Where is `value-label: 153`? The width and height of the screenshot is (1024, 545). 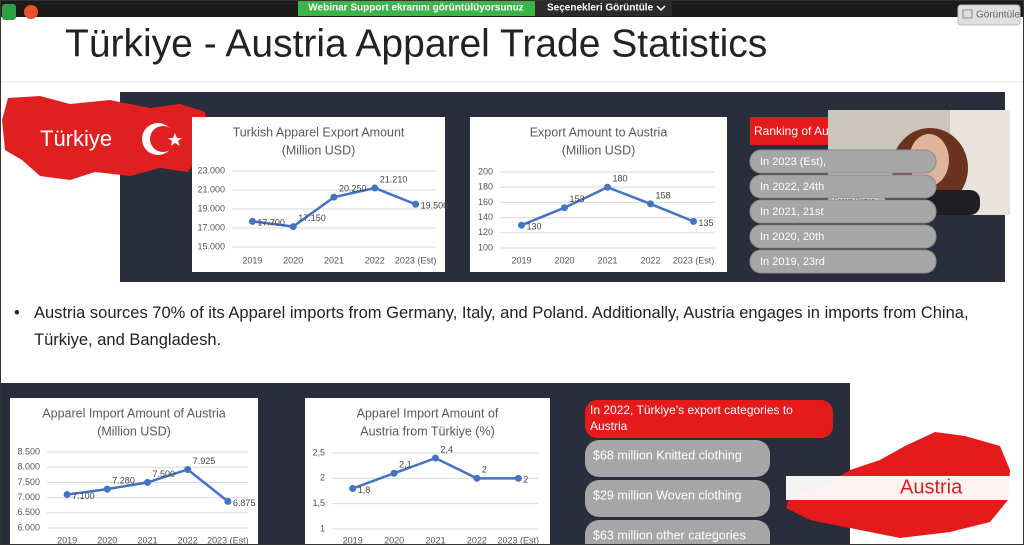
value-label: 153 is located at coordinates (577, 199).